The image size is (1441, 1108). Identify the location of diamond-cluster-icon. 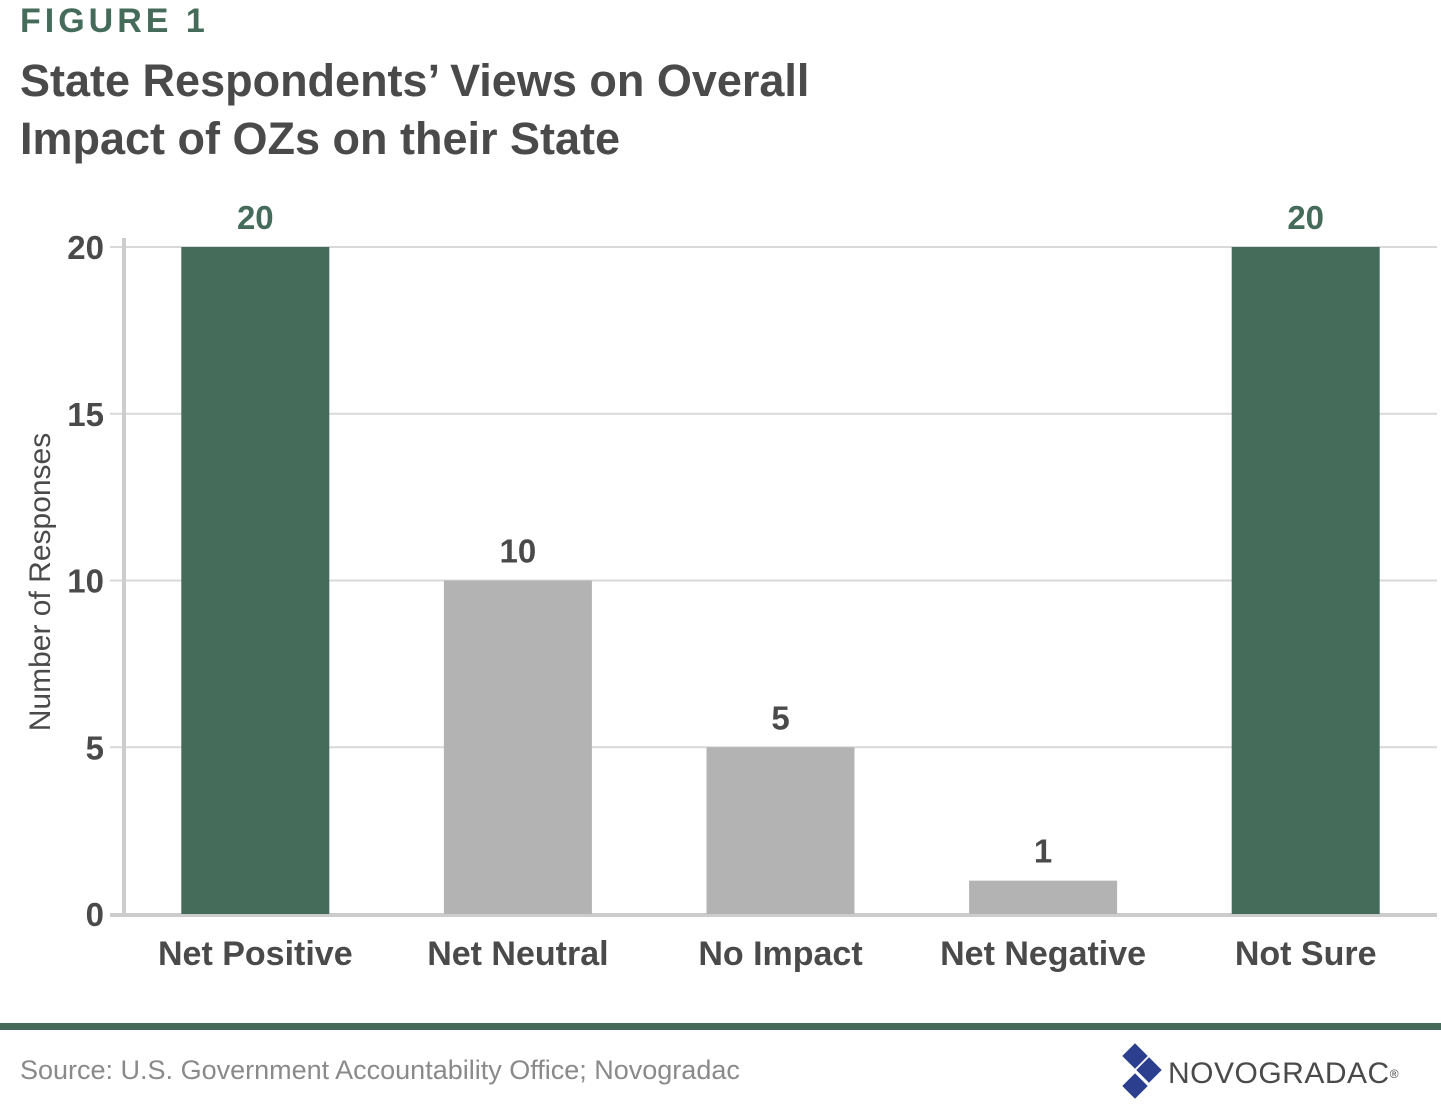
(1142, 1071).